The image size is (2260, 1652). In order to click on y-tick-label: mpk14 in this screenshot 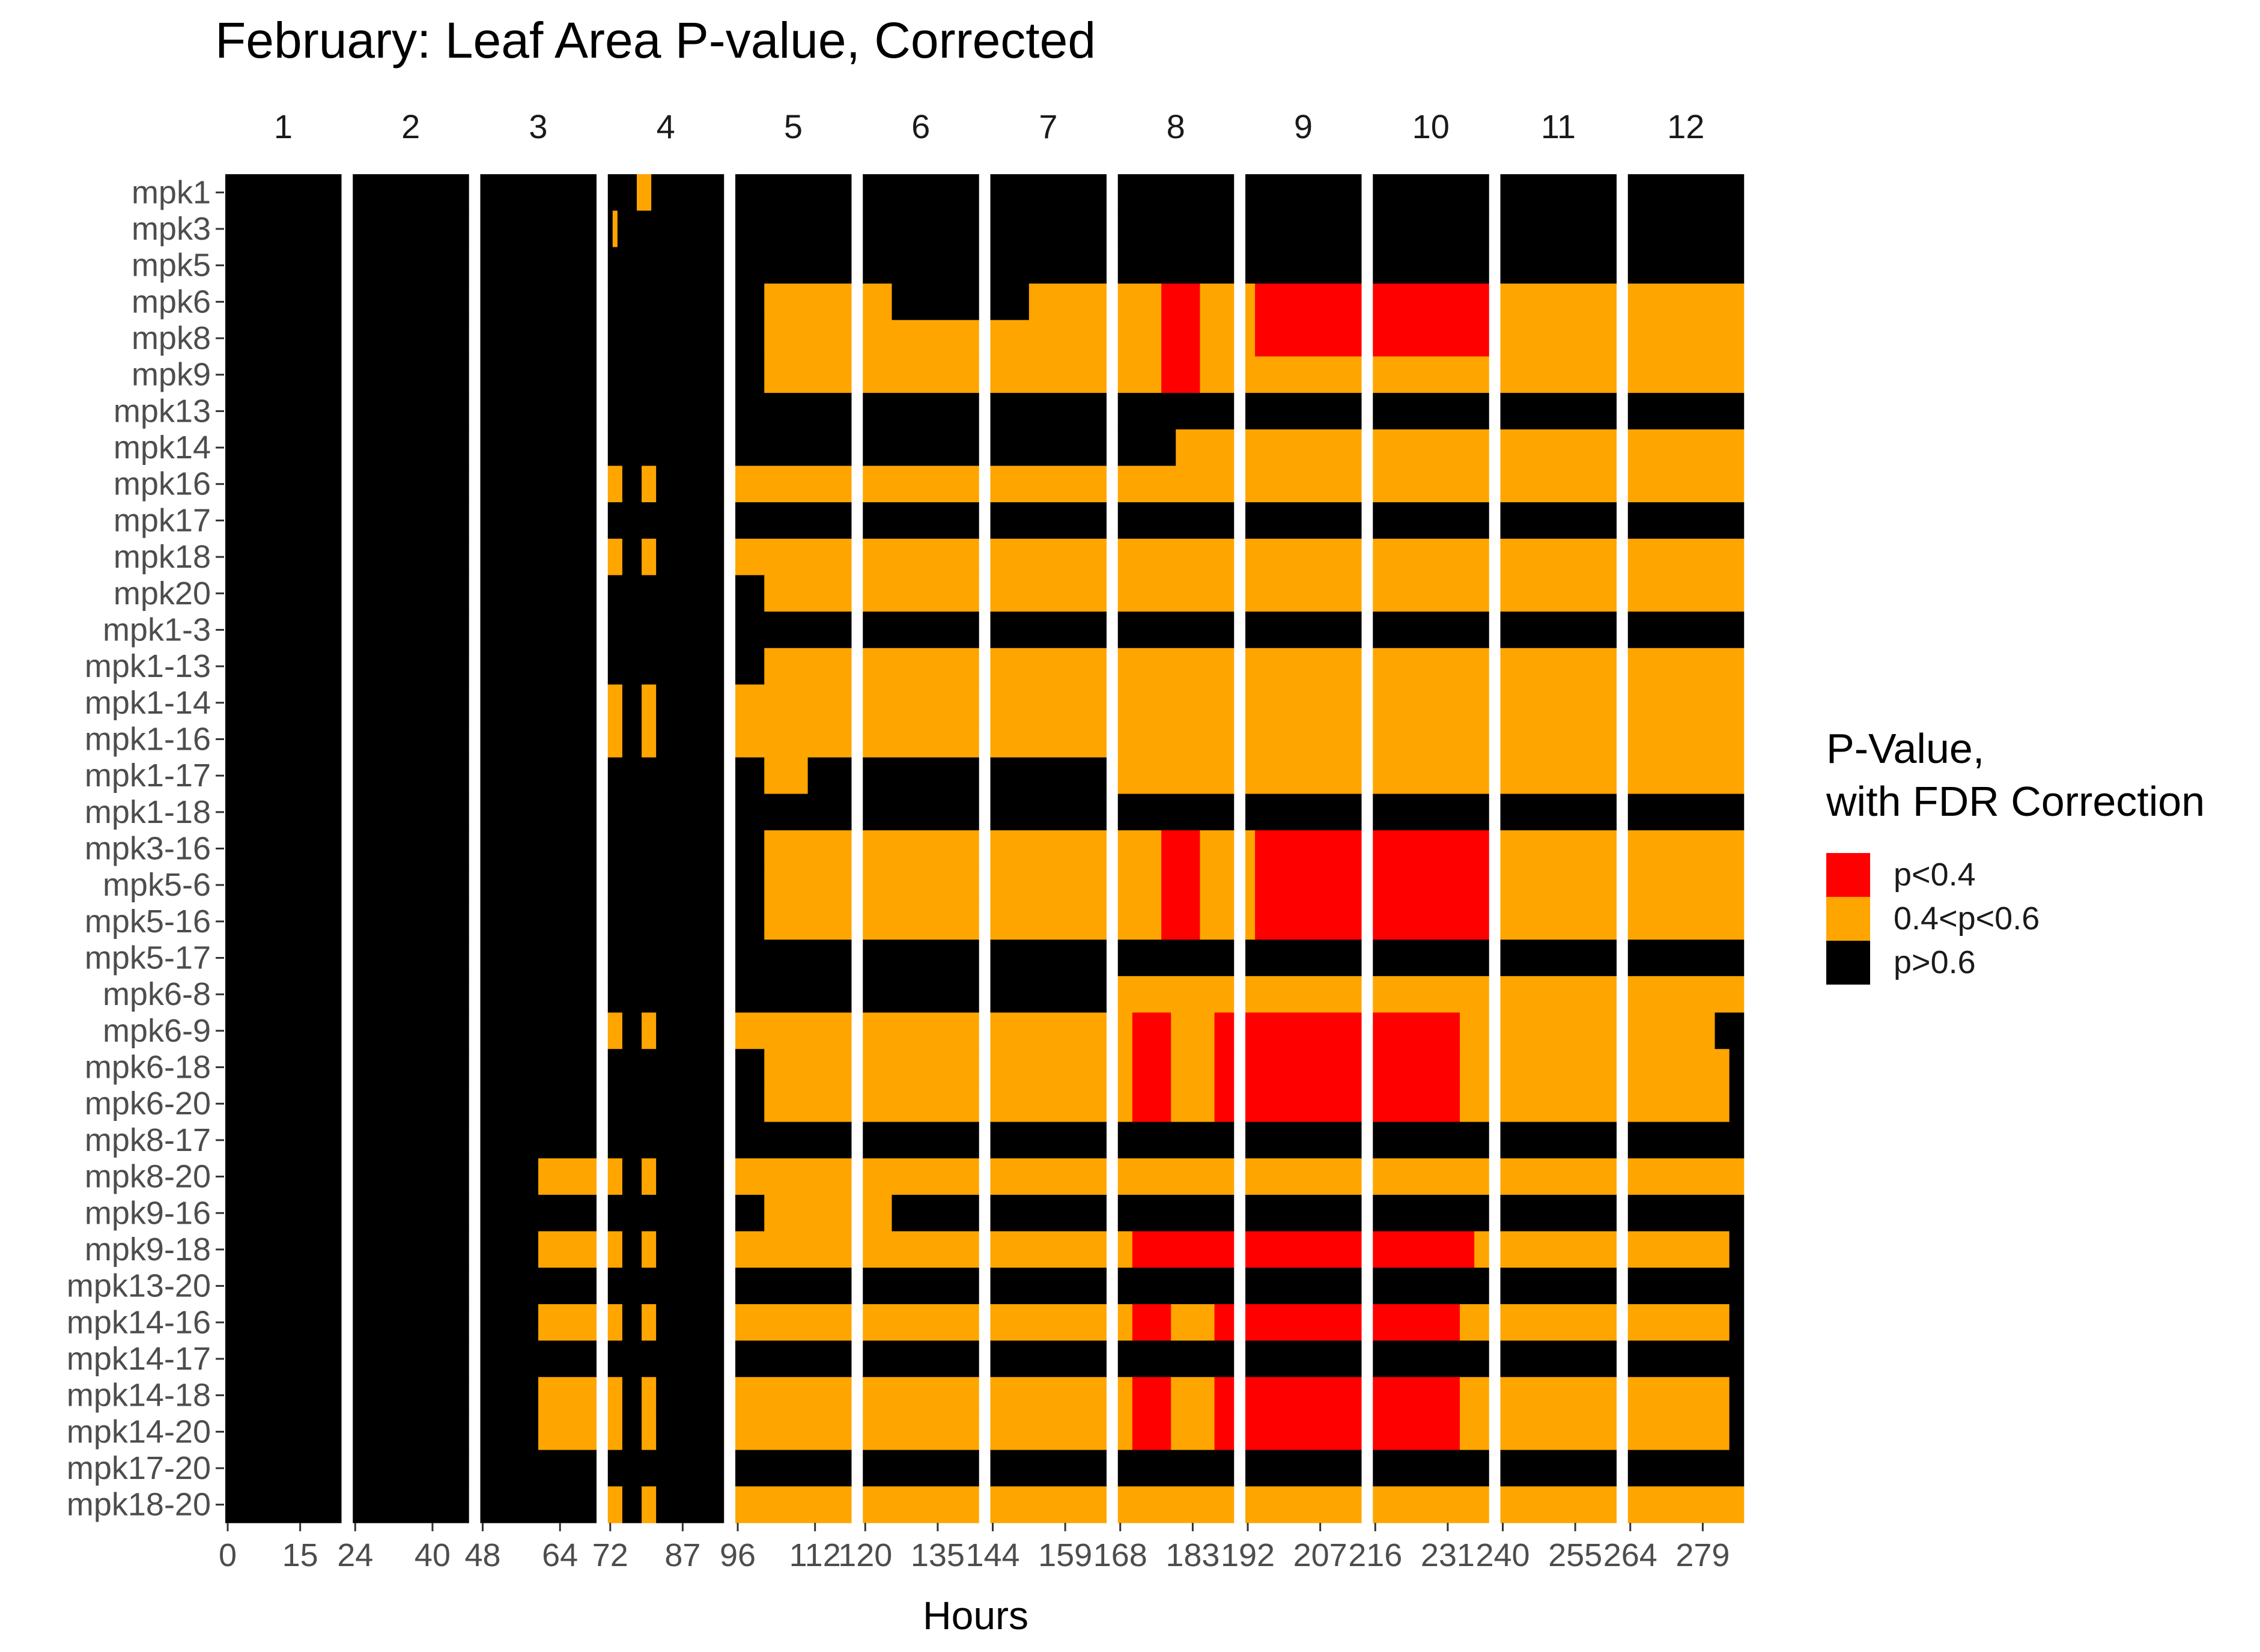, I will do `click(162, 448)`.